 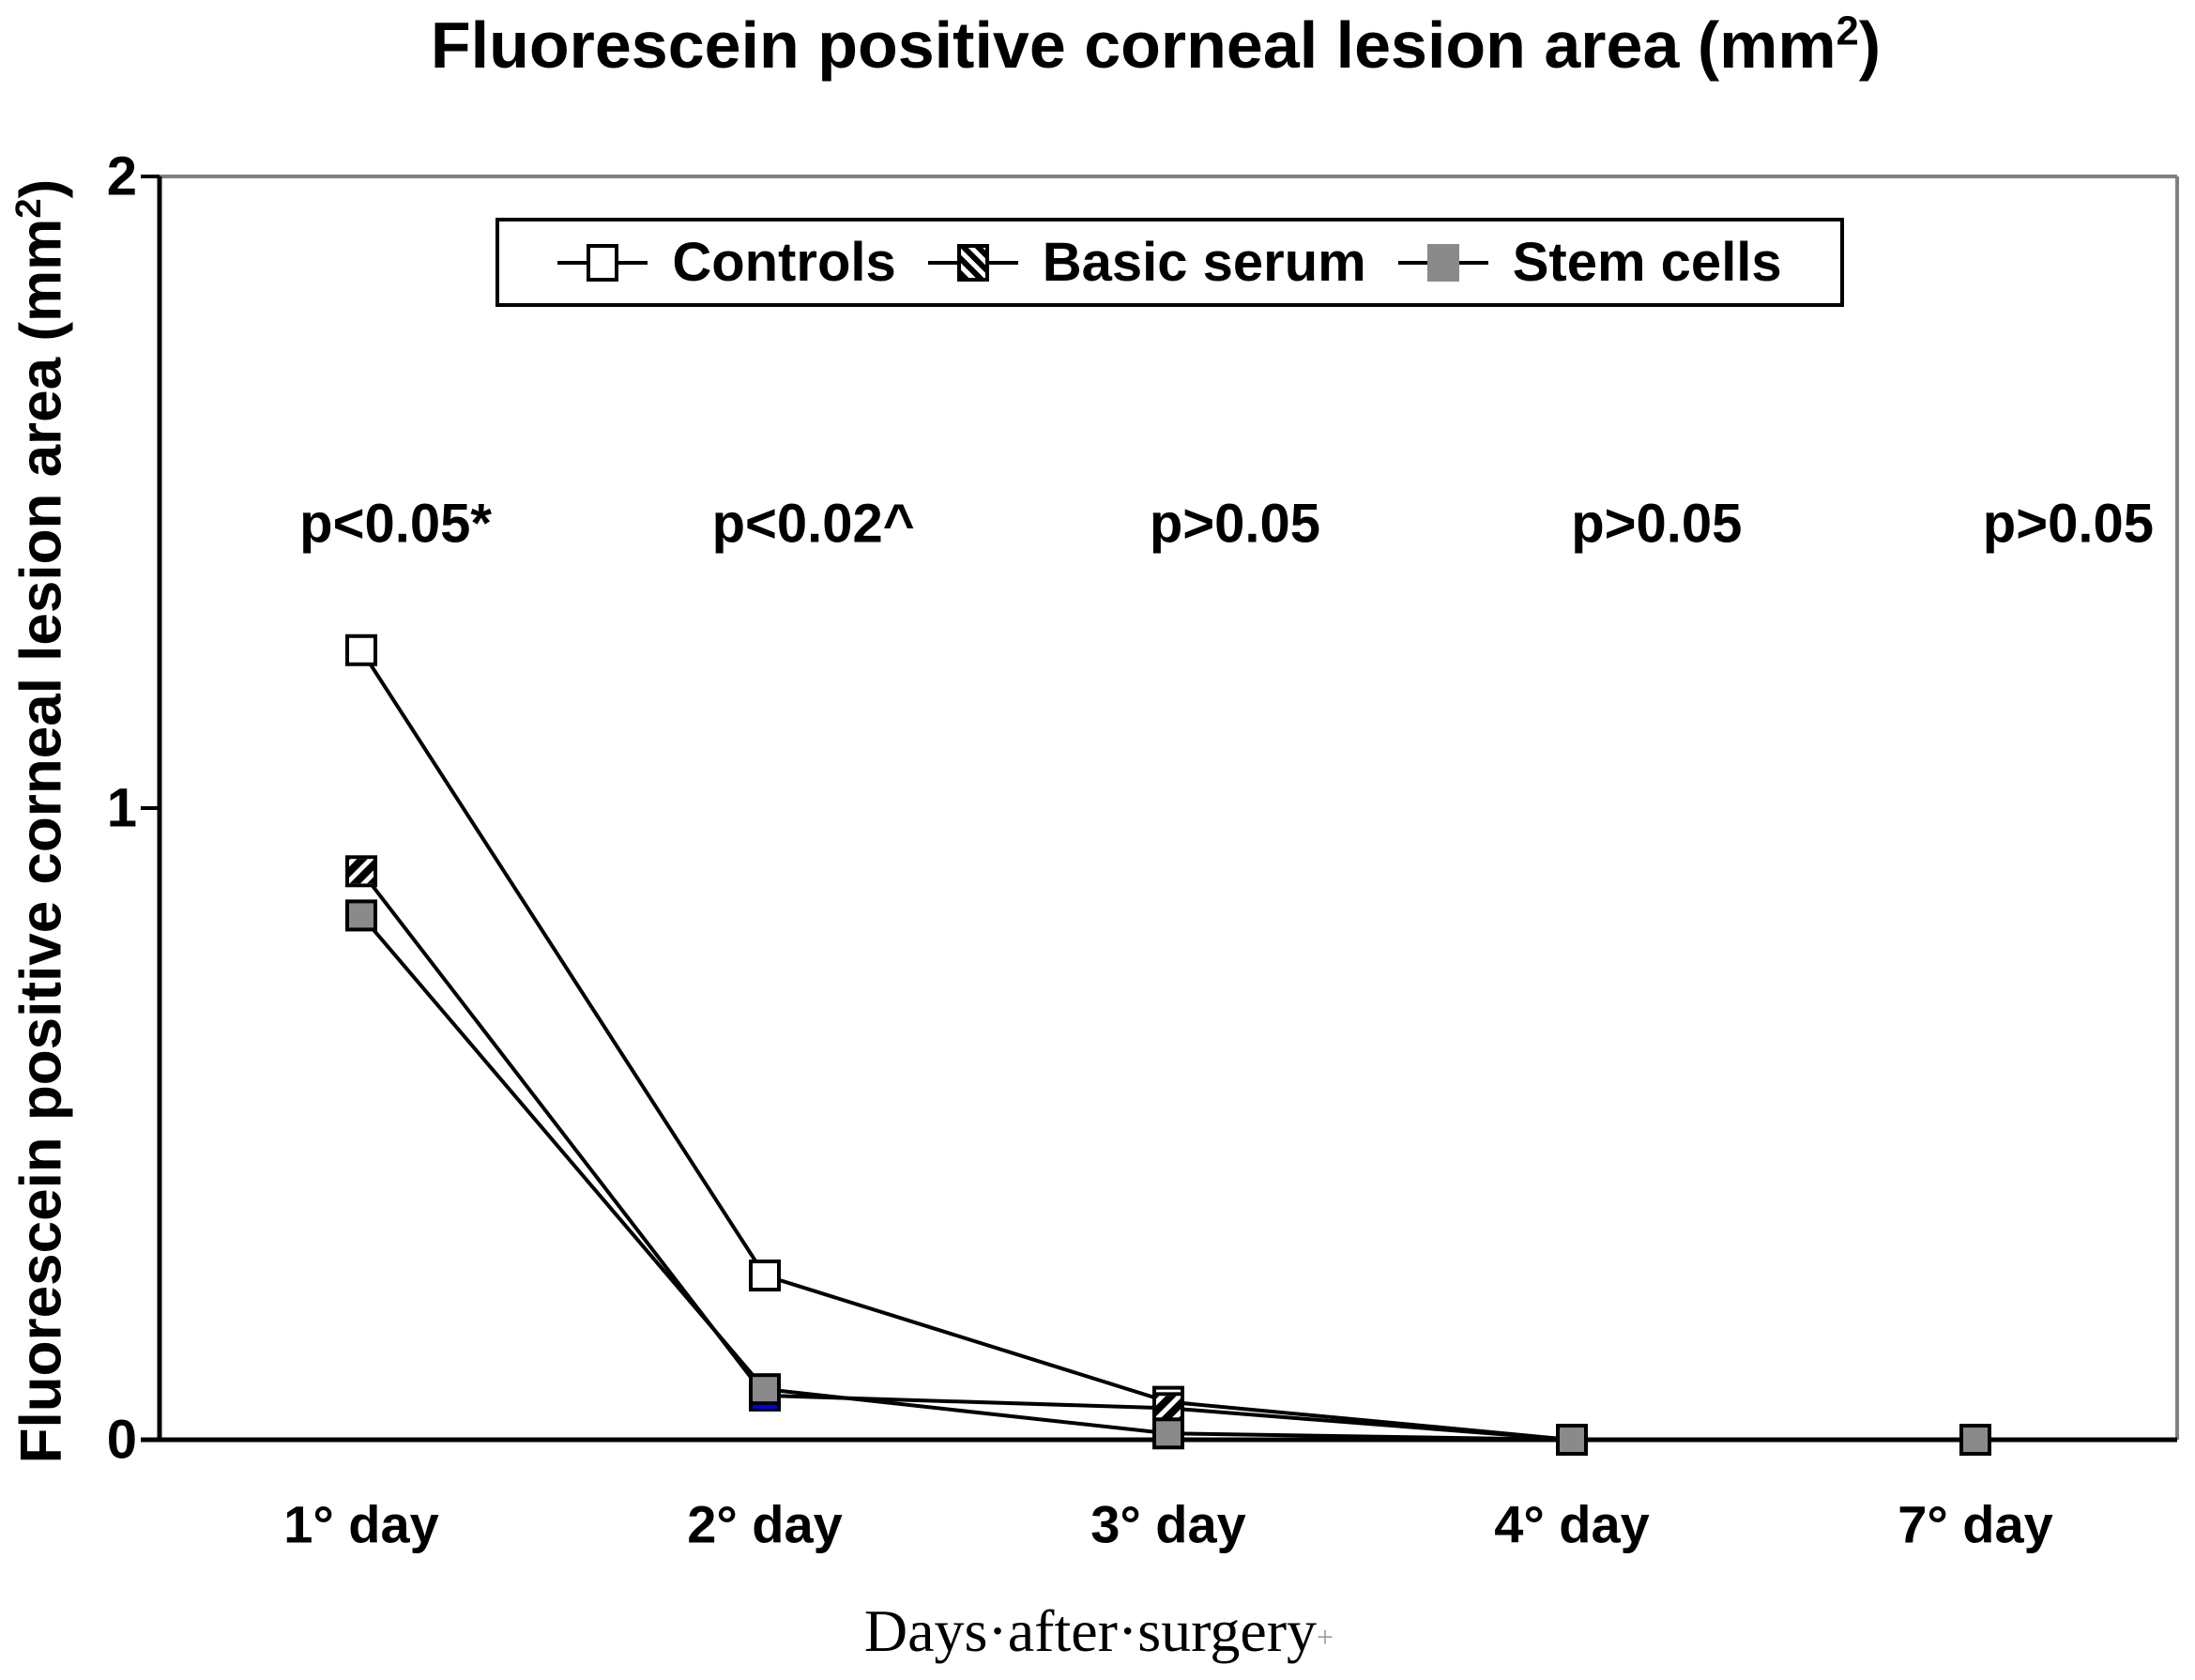 I want to click on x-axis-title: Days·after·surgery+, so click(x=1099, y=1631).